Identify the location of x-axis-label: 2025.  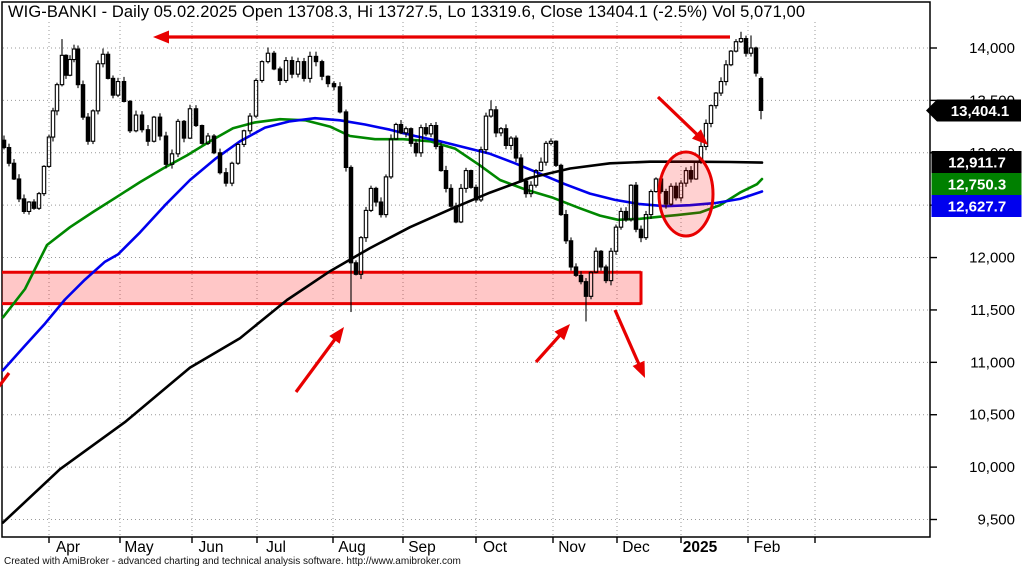
(700, 547).